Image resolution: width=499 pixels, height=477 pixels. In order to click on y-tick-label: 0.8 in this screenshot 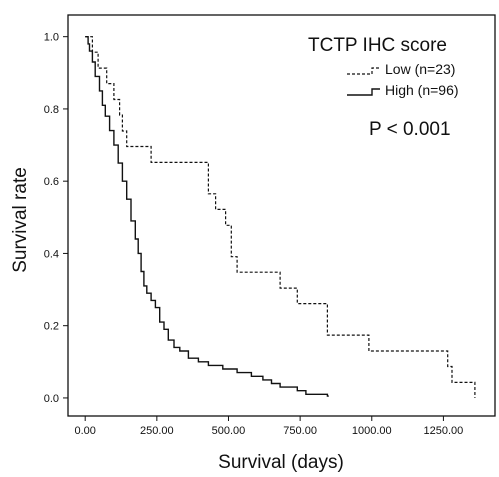, I will do `click(51, 110)`.